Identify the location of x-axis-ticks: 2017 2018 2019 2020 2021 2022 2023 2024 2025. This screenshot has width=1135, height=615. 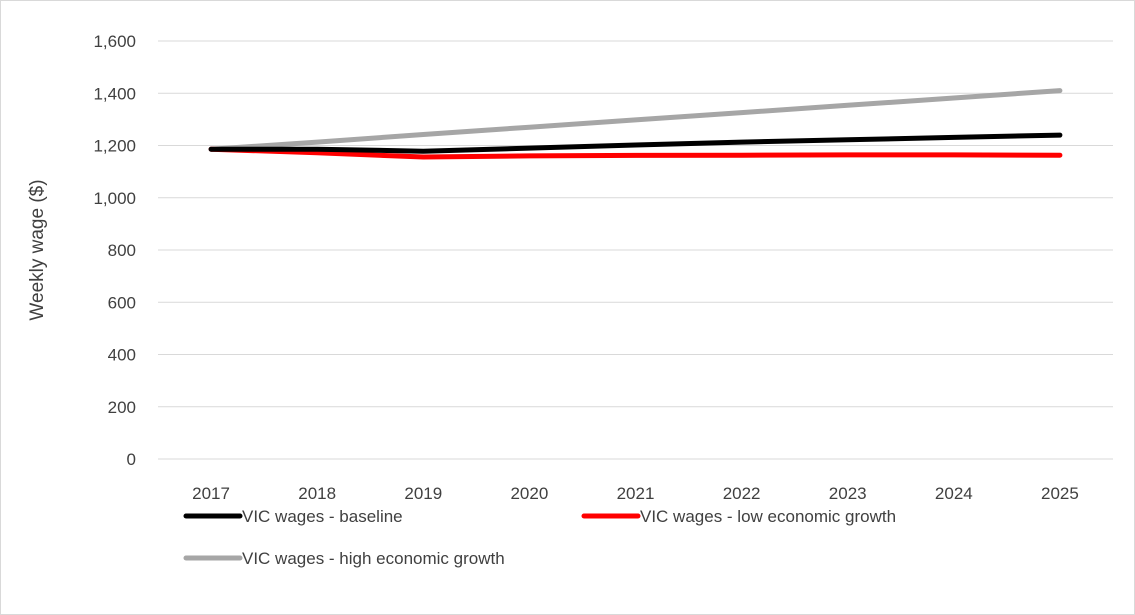
(635, 493).